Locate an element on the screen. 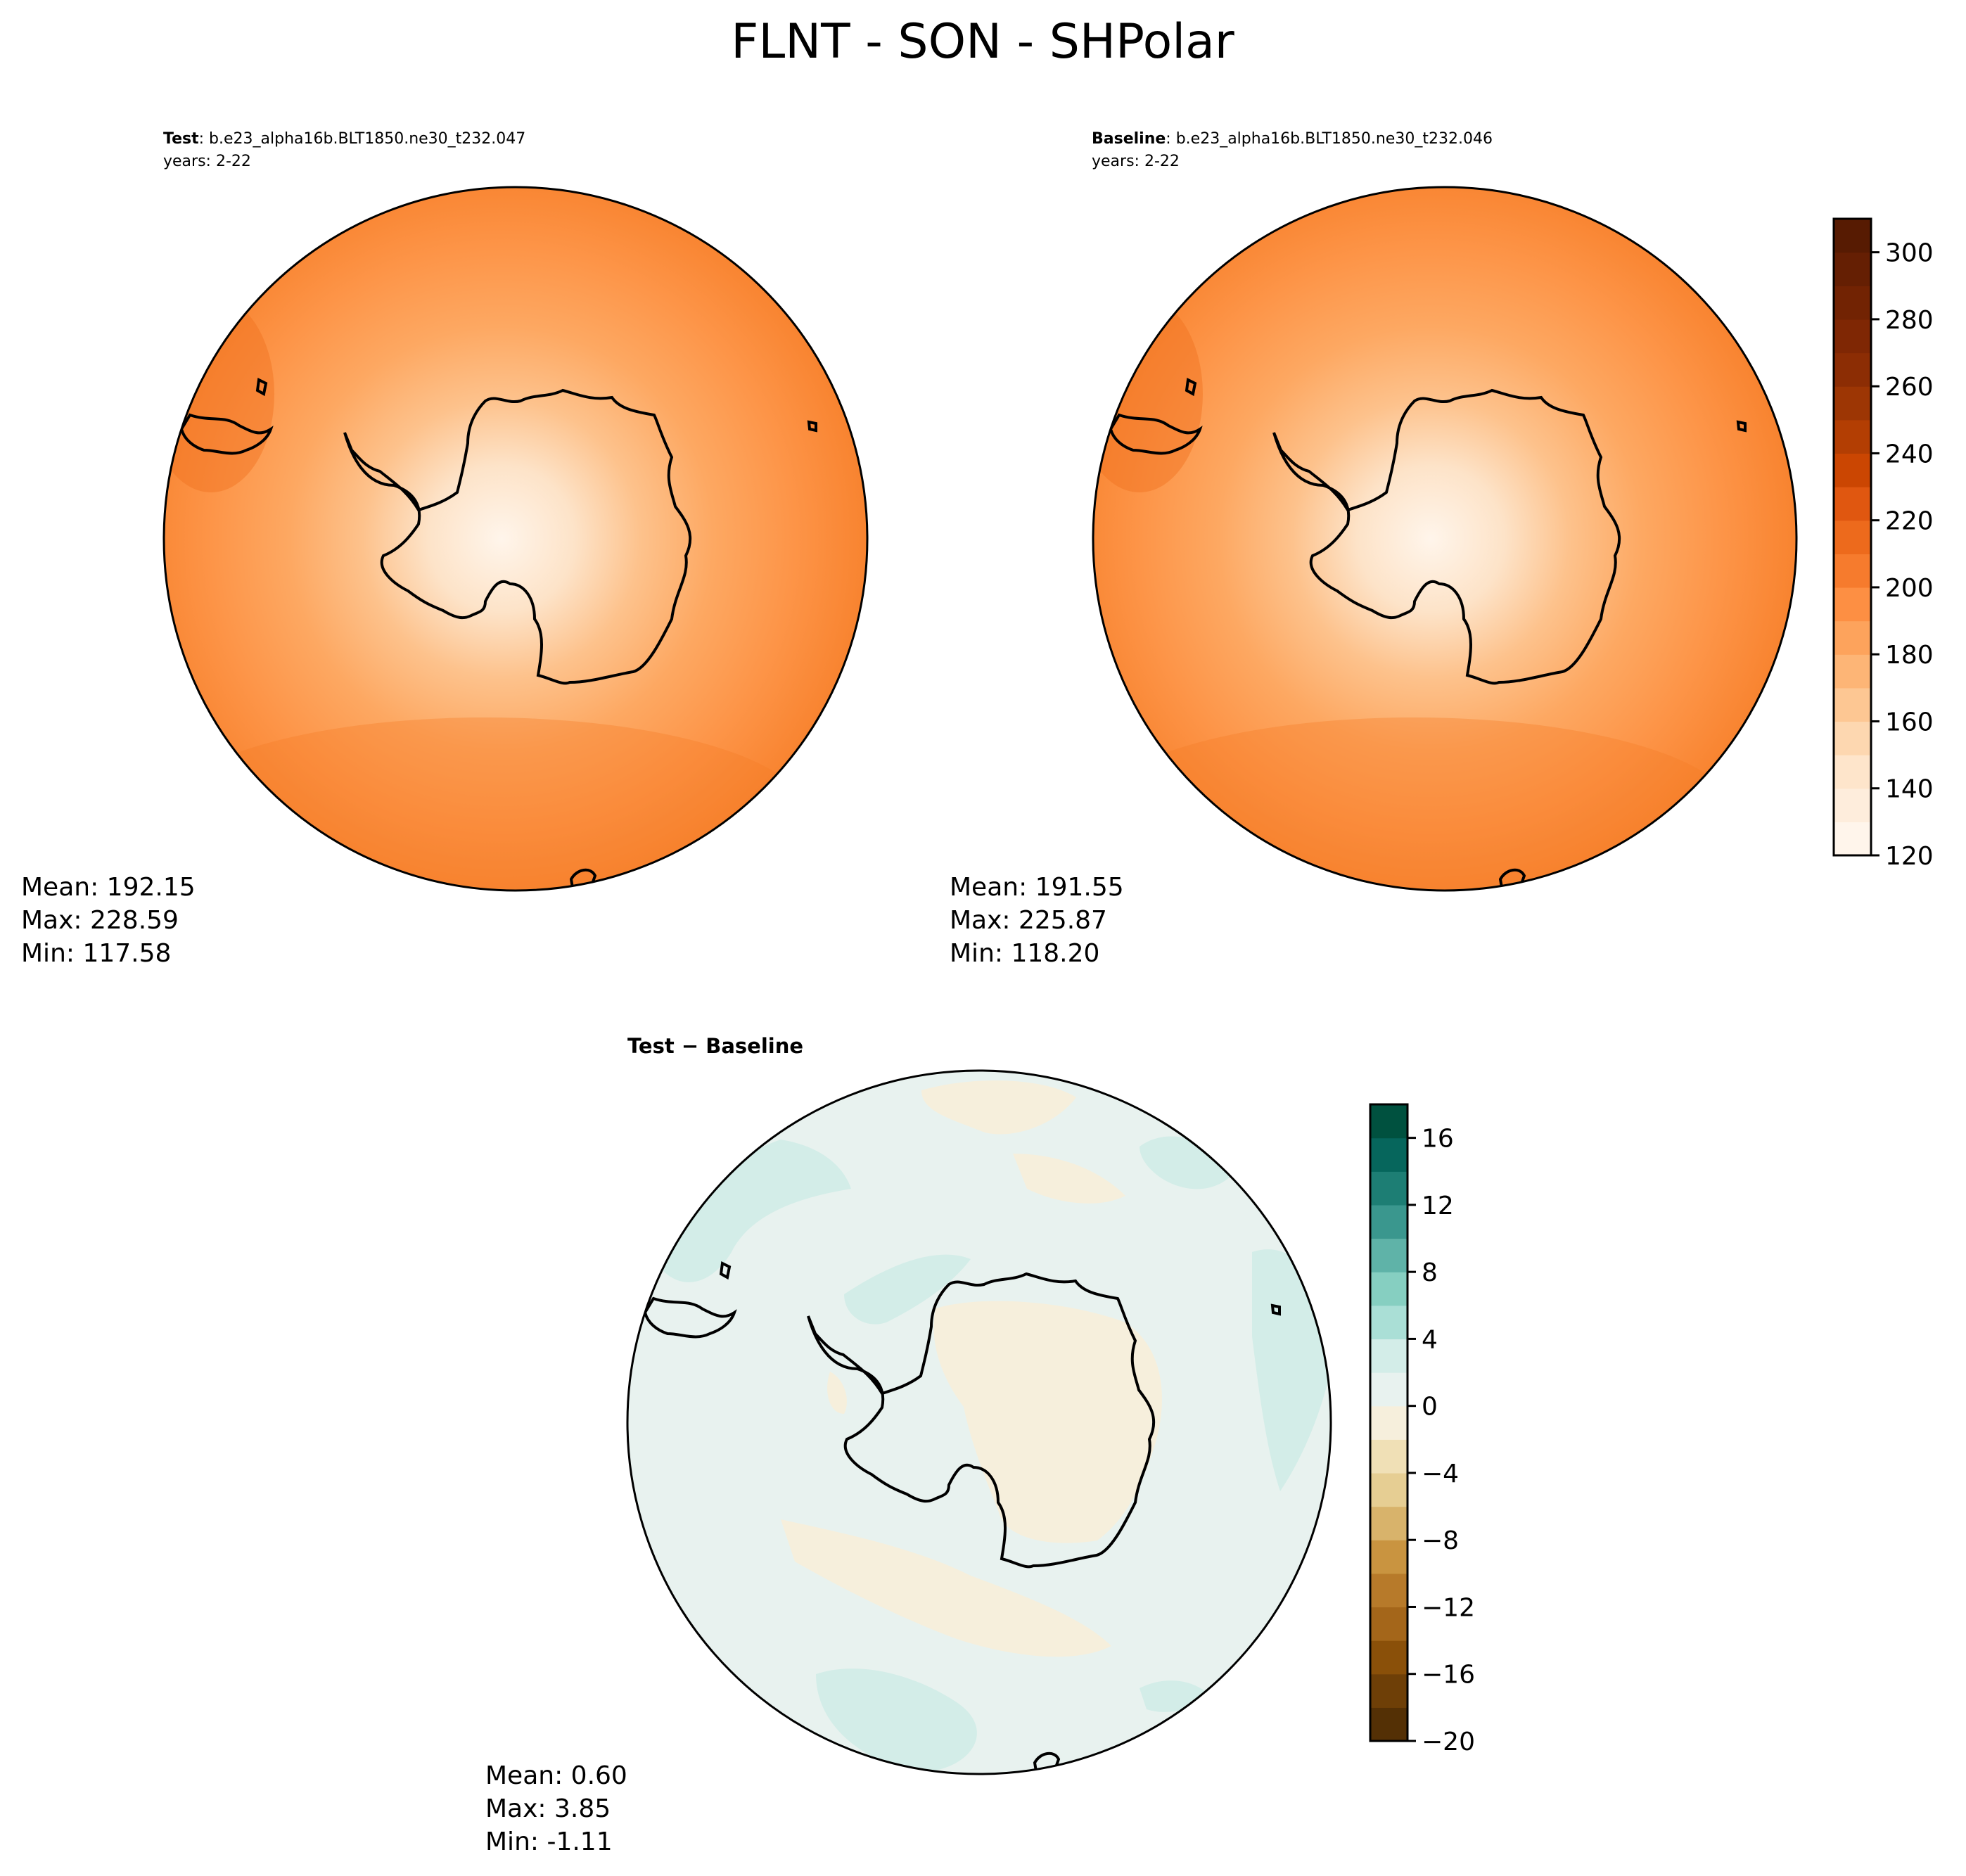 Image resolution: width=1966 pixels, height=1876 pixels. colorbar-tick-label: 0 is located at coordinates (1430, 1407).